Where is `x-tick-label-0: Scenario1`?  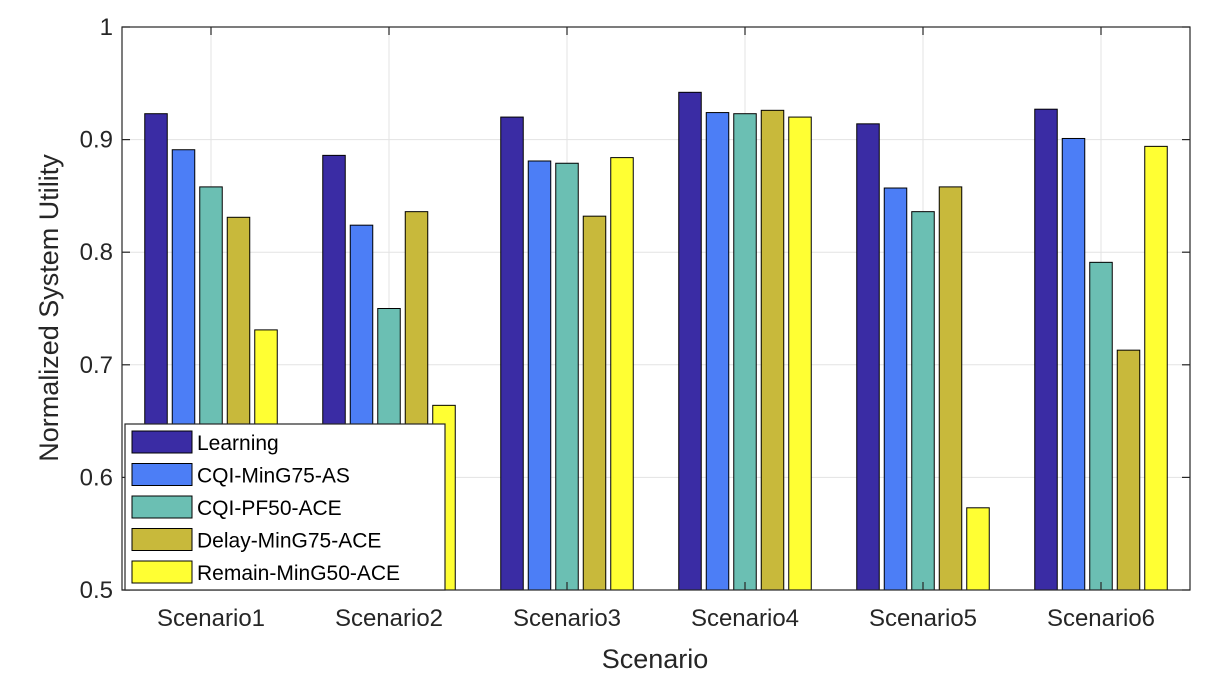
x-tick-label-0: Scenario1 is located at coordinates (211, 618).